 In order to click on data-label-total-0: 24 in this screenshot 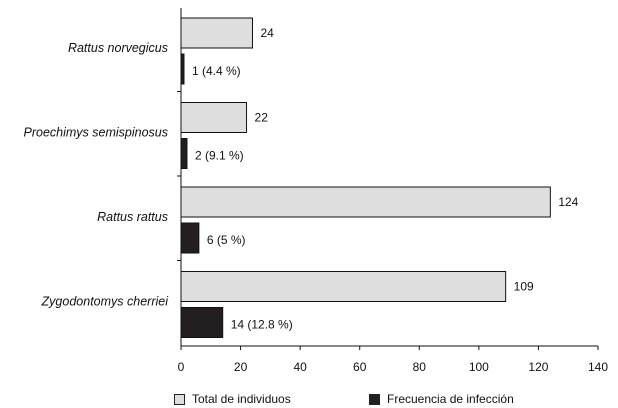, I will do `click(267, 33)`.